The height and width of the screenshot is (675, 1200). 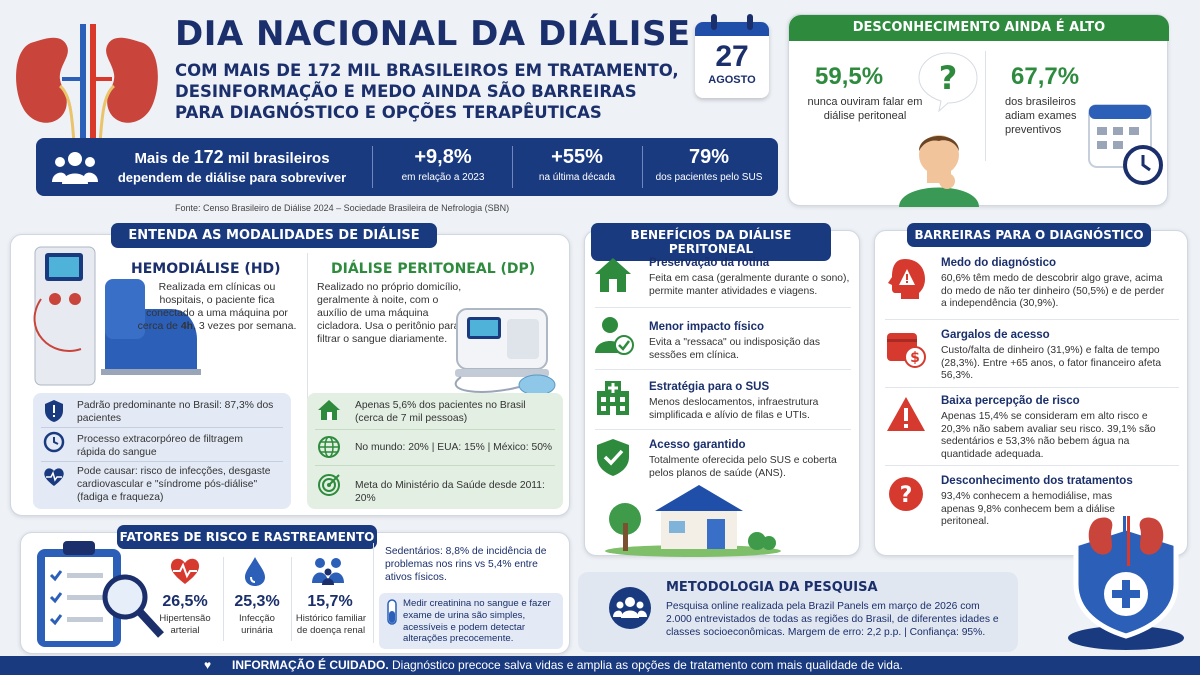 What do you see at coordinates (187, 326) in the screenshot?
I see `hd-desc-b: 4h` at bounding box center [187, 326].